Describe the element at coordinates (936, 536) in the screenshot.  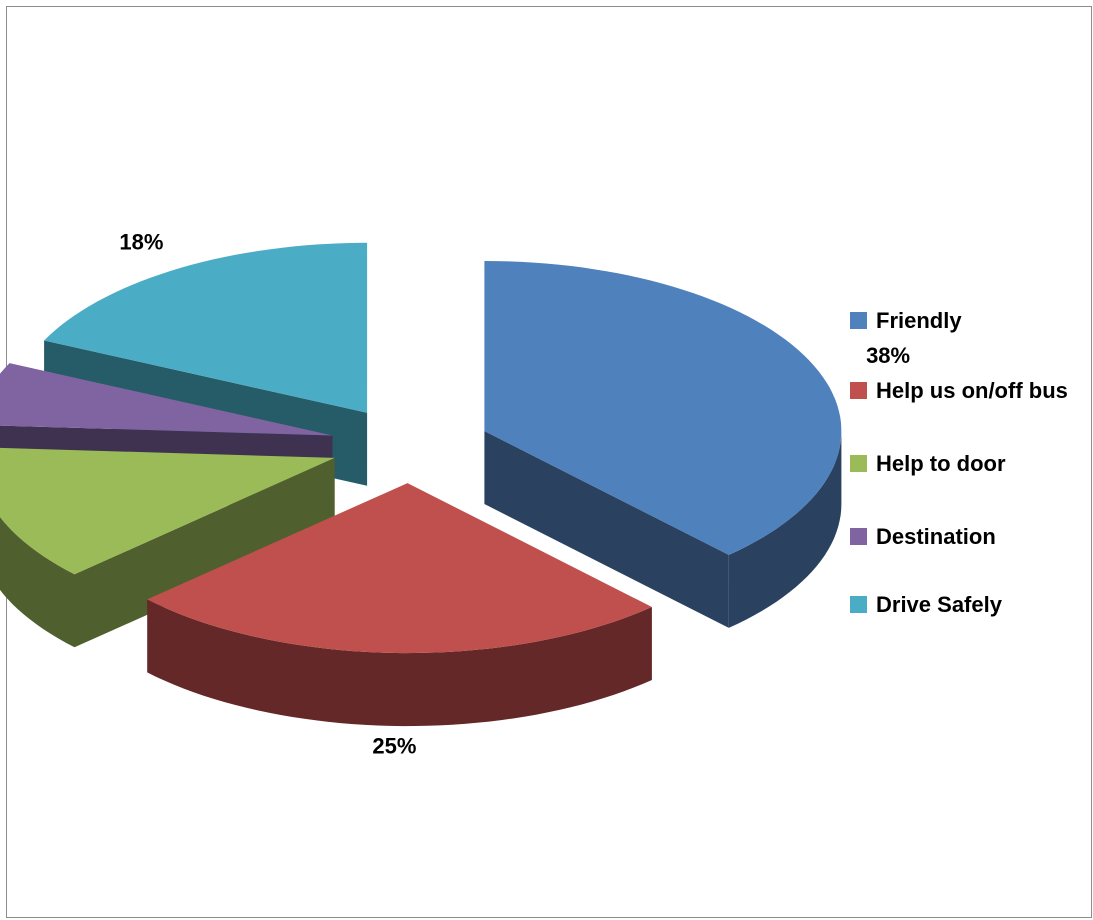
I see `legend-label: Destination` at that location.